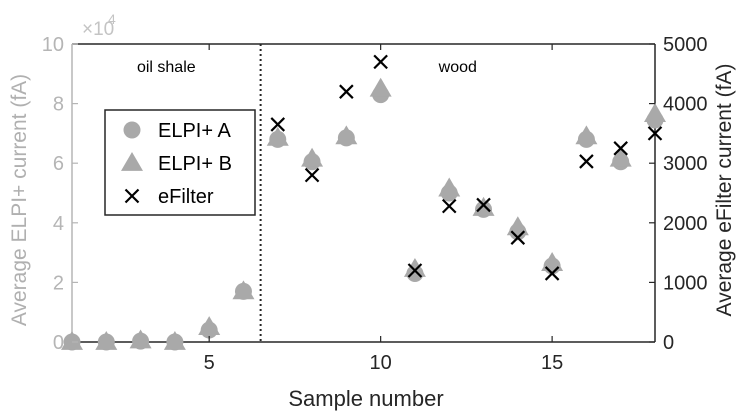 The image size is (750, 412). I want to click on region-labels: oil shale wood, so click(307, 67).